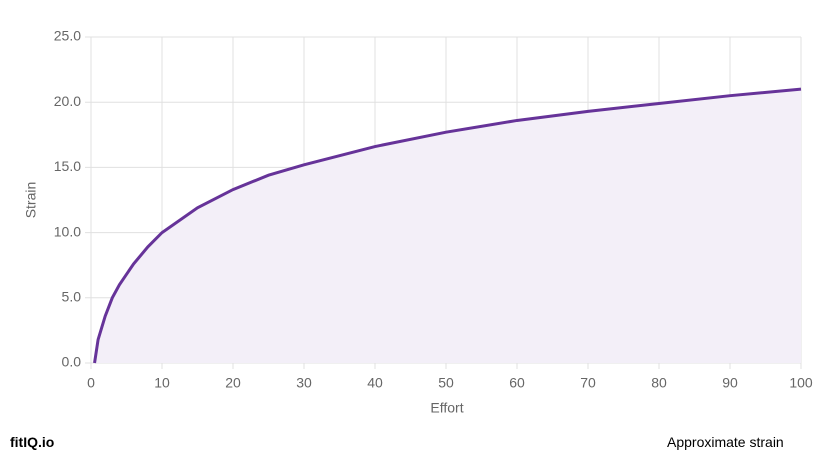  I want to click on y-tick-label: 5.0, so click(72, 297).